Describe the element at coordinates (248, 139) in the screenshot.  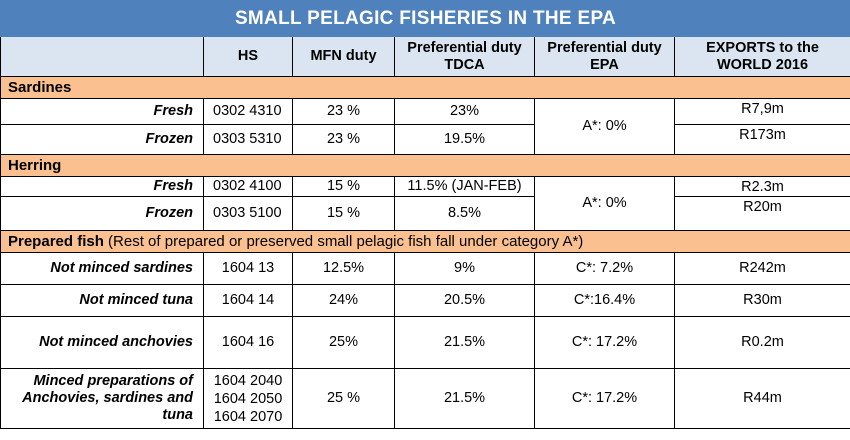
I see `hs-code: 0303 5310` at that location.